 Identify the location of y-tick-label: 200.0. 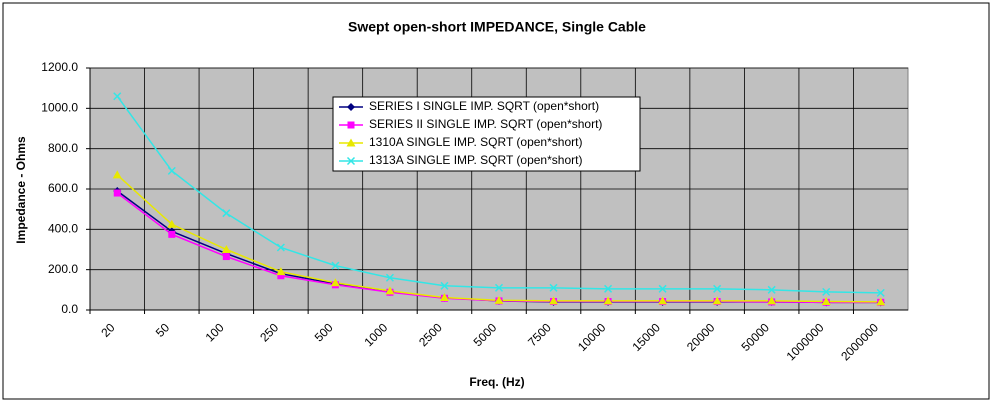
(63, 269).